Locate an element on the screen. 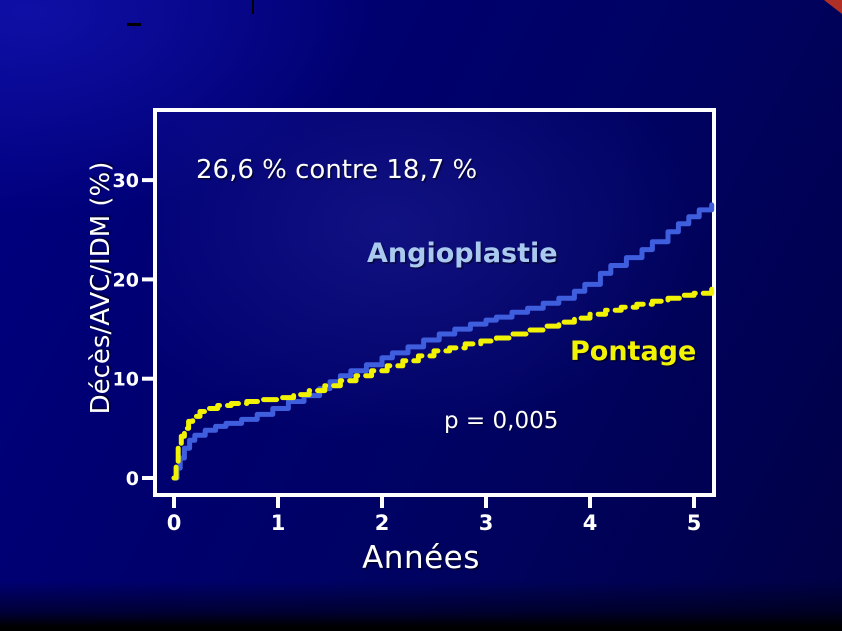 This screenshot has width=842, height=631. svg-text: 2 is located at coordinates (382, 523).